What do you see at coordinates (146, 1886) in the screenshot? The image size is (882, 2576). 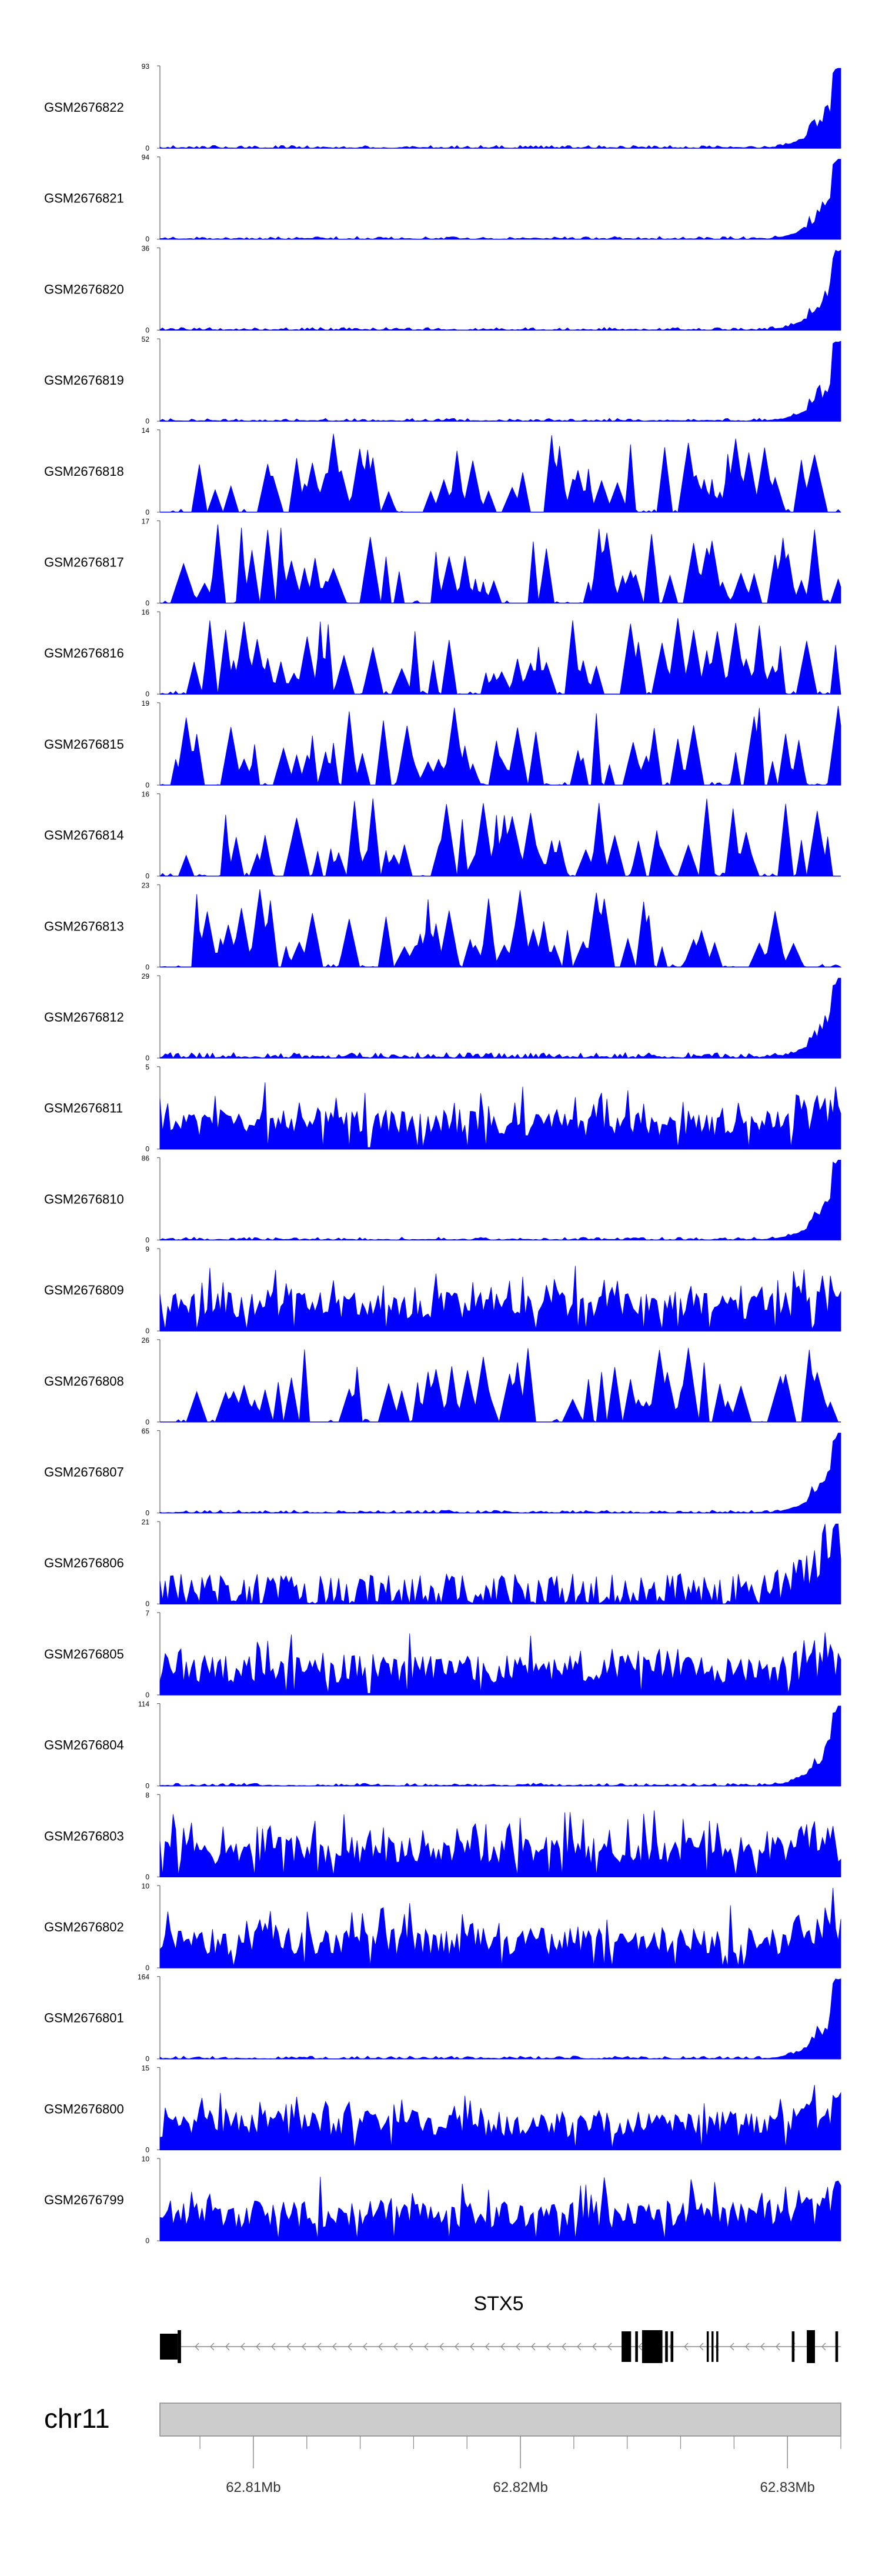 I see `y-axis-max-label: 10` at bounding box center [146, 1886].